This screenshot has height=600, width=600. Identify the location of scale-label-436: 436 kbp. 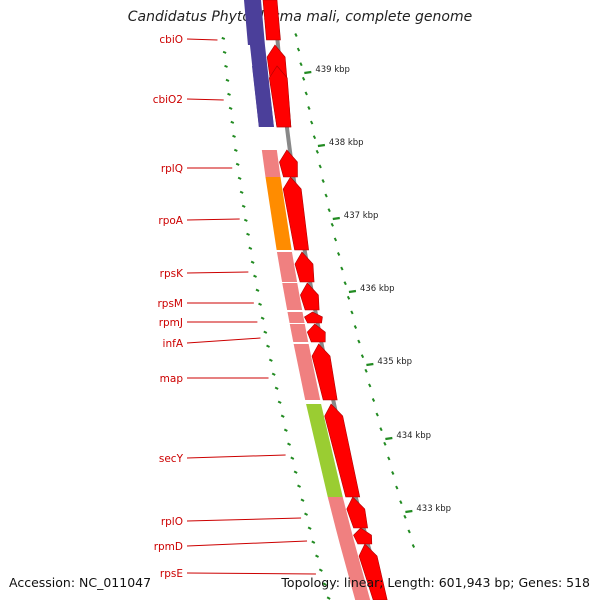
(377, 289).